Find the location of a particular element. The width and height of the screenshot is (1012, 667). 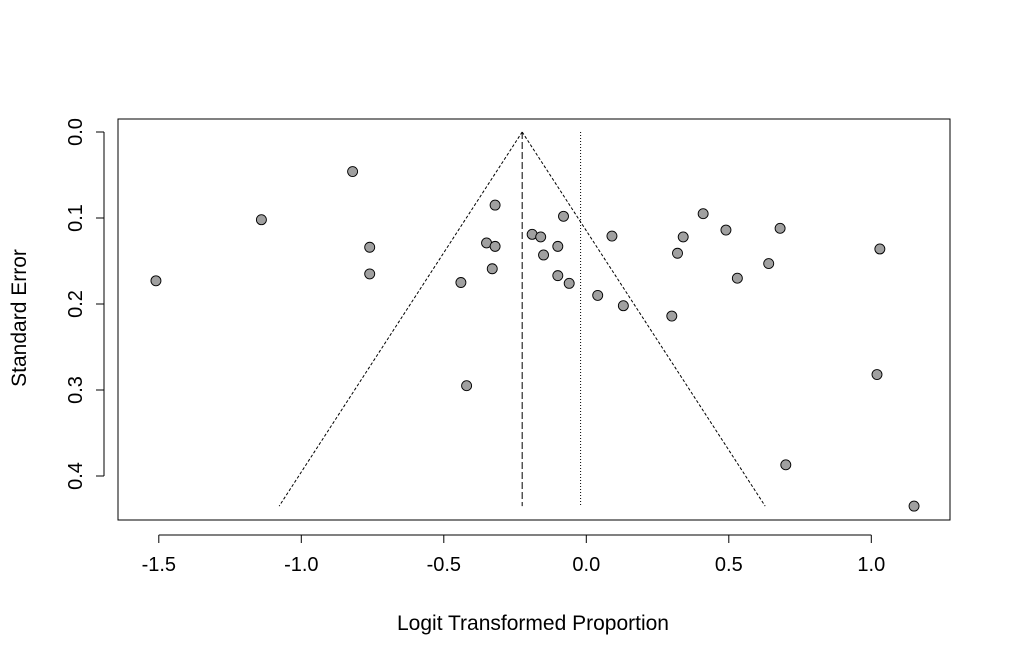

y-tick-label: 0.3 is located at coordinates (76, 390).